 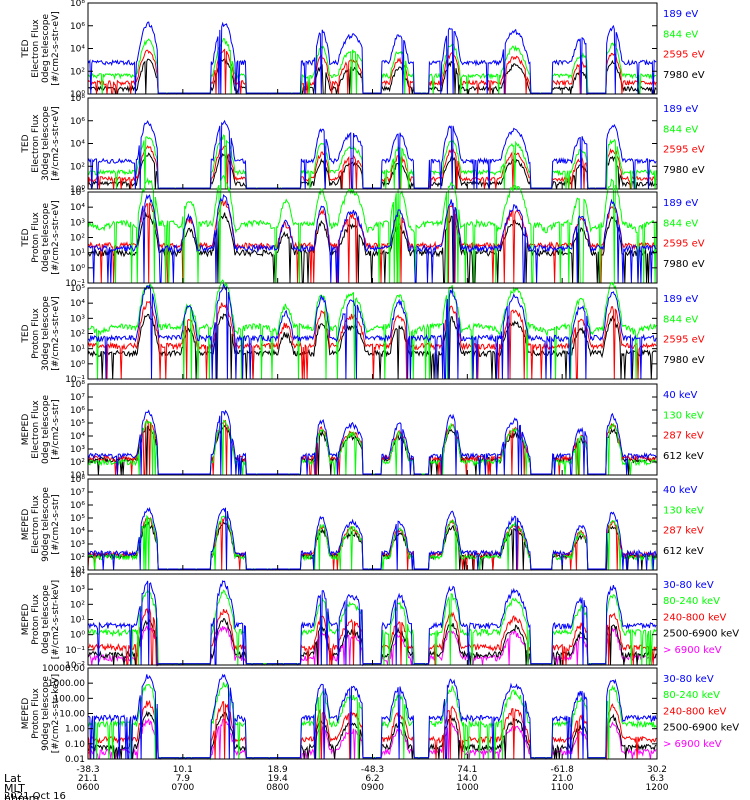 What do you see at coordinates (372, 788) in the screenshot?
I see `footer-hhmm: 0900` at bounding box center [372, 788].